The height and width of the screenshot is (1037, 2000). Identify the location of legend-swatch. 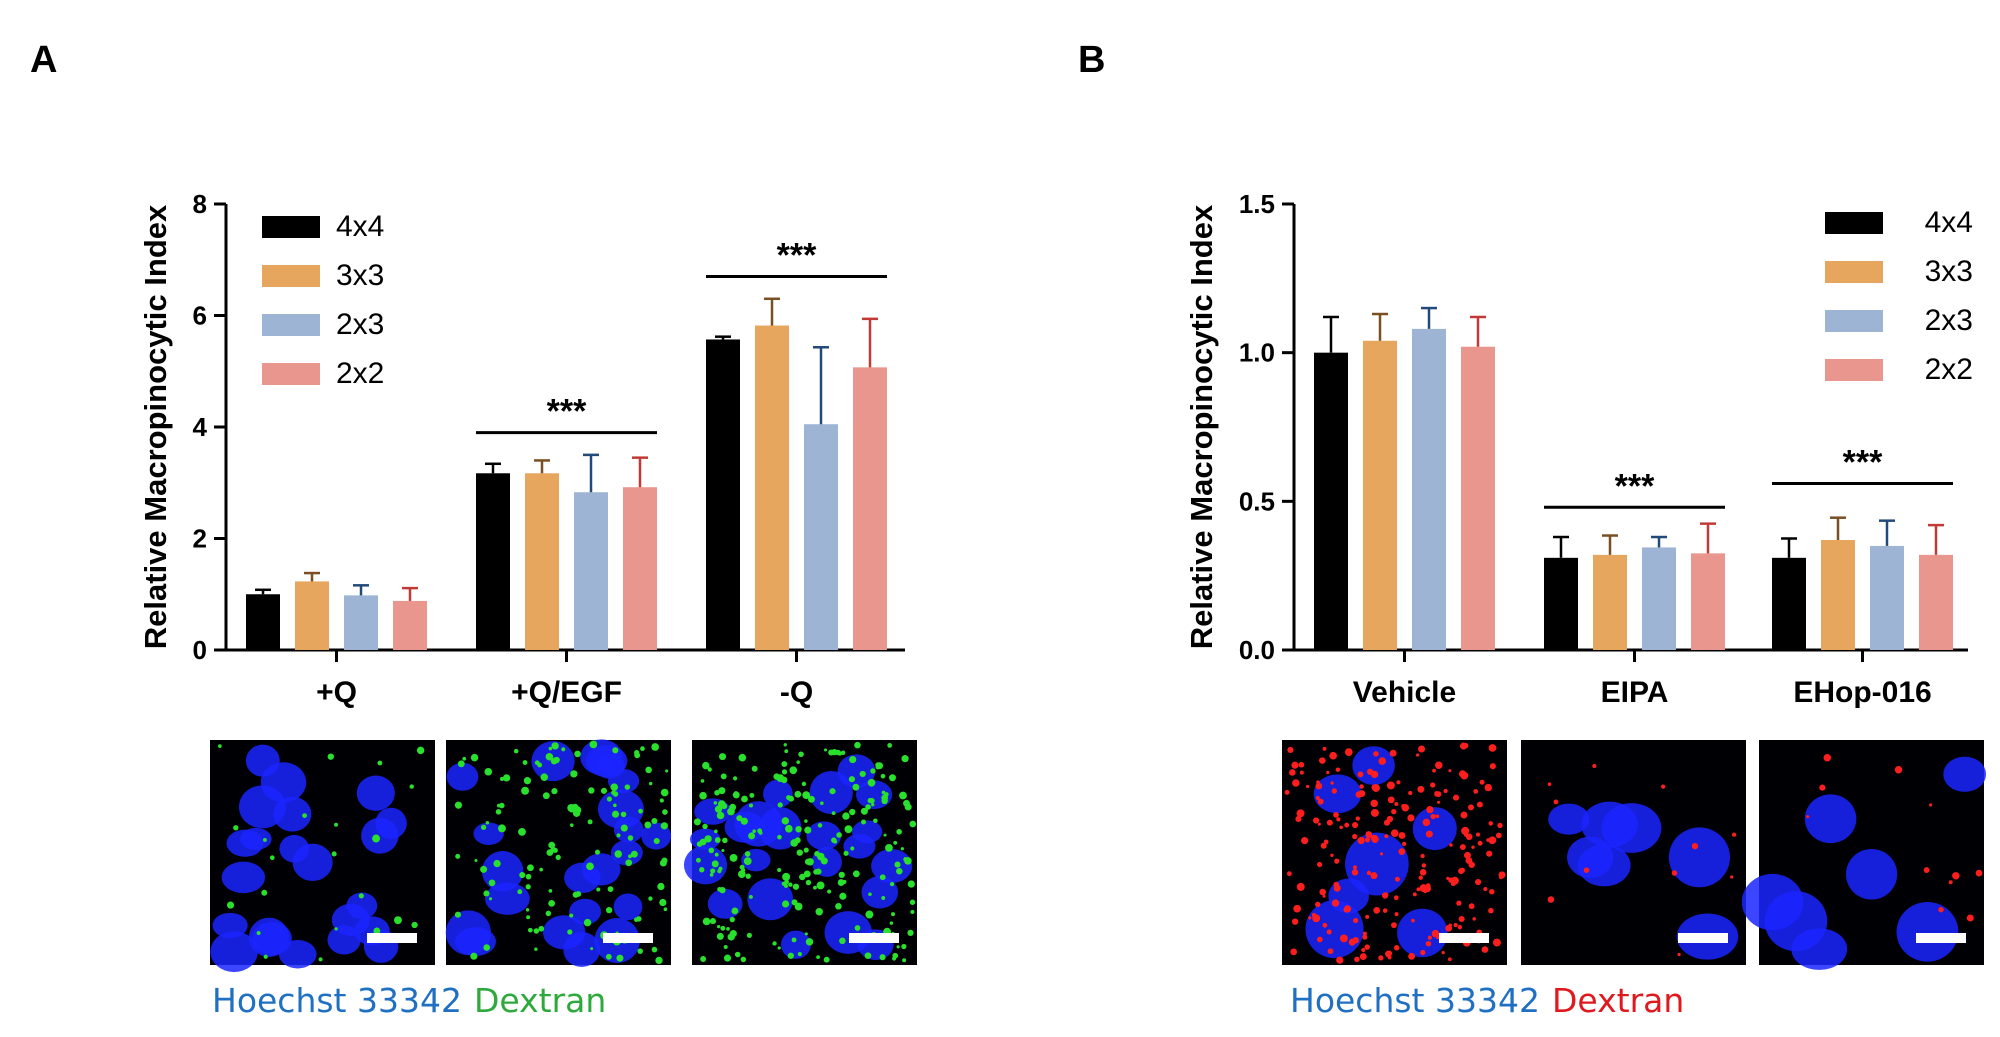
(291, 325).